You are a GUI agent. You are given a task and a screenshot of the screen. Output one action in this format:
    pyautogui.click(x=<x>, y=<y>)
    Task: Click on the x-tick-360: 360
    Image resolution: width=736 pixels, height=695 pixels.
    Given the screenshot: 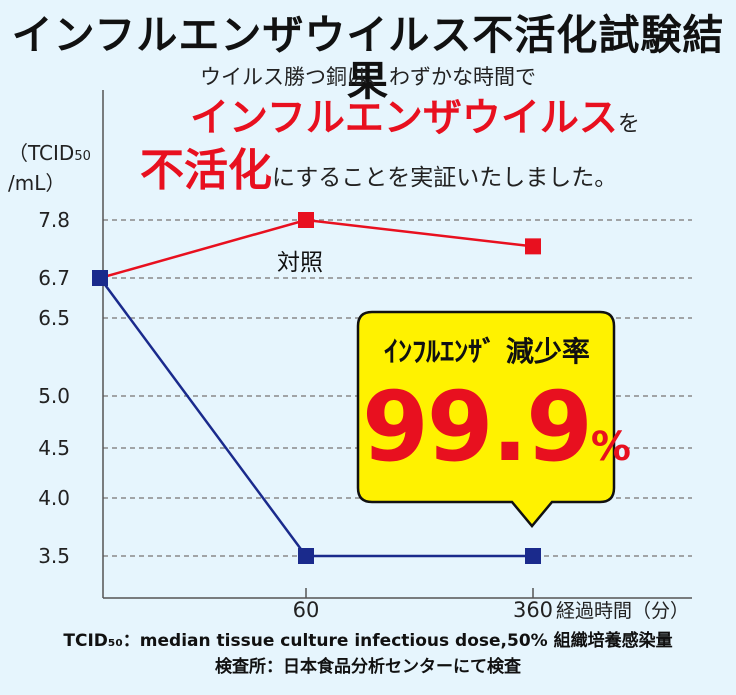 What is the action you would take?
    pyautogui.click(x=533, y=610)
    